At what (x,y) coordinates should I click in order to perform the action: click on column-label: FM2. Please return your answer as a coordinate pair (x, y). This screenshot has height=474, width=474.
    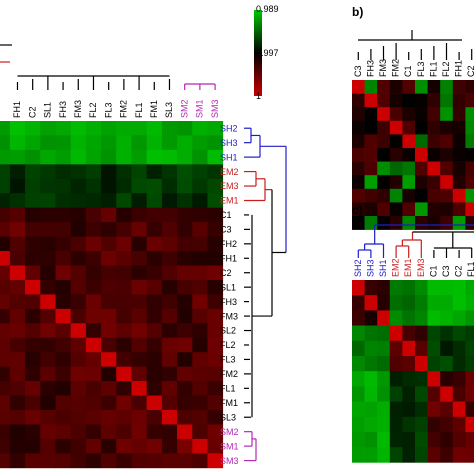
    Looking at the image, I should click on (396, 68).